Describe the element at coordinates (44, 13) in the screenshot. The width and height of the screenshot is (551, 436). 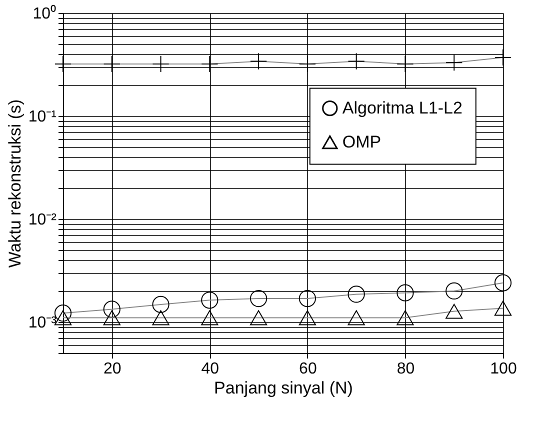
I see `y-tick-label: 10⁰` at that location.